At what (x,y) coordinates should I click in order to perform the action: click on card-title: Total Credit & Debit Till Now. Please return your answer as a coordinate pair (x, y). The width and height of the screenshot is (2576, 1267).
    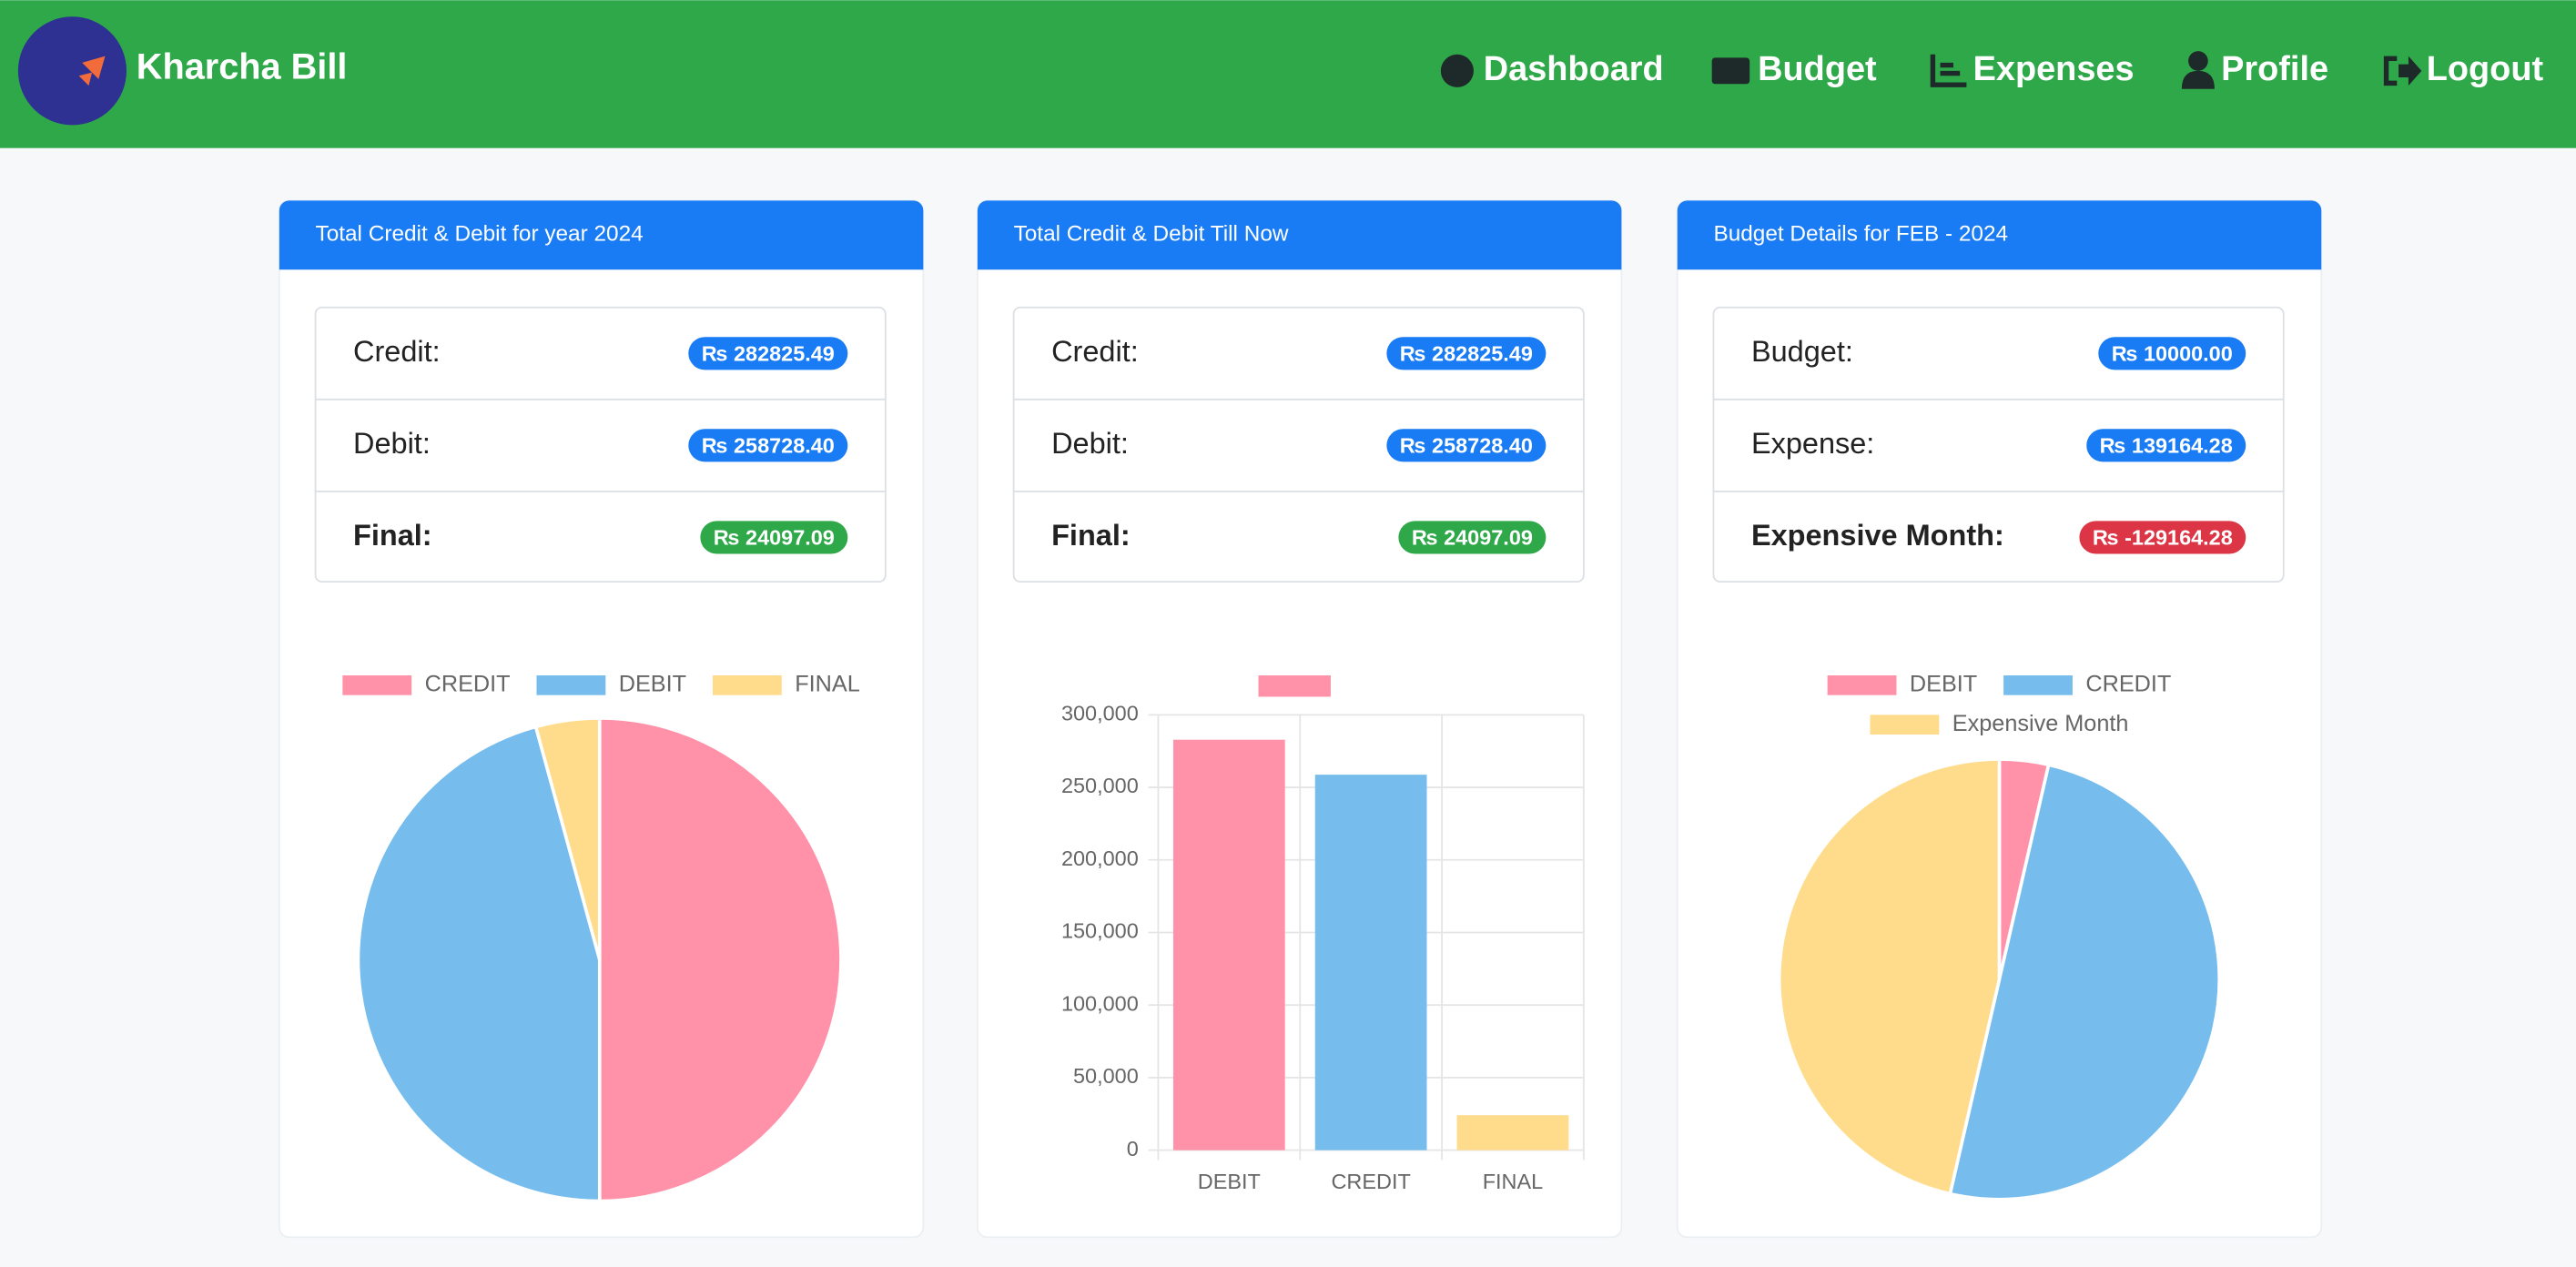
    Looking at the image, I should click on (1151, 235).